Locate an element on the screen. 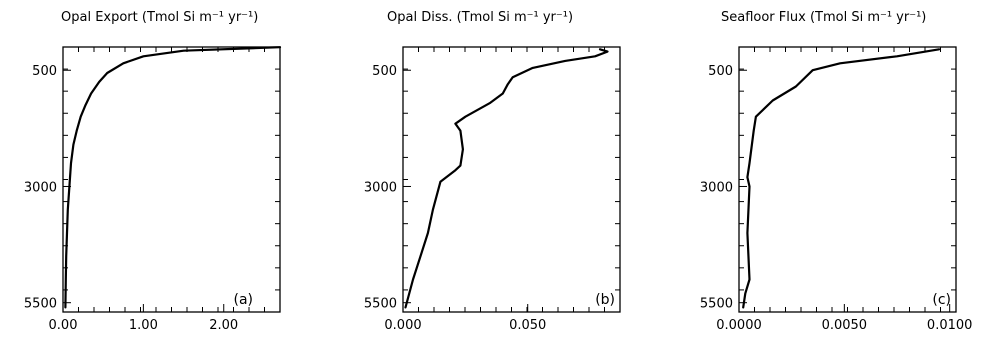  panel-label: (b) is located at coordinates (605, 300).